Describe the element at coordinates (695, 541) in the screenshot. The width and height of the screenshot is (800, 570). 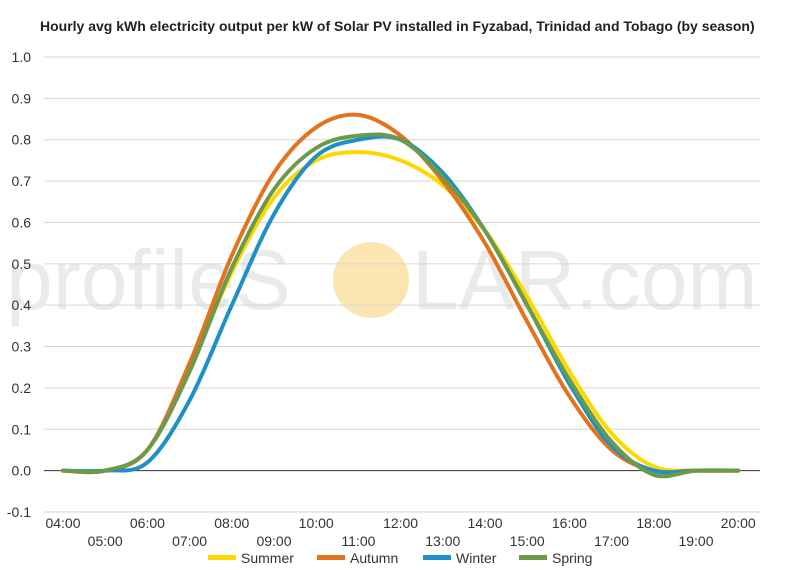
I see `x-tick-label: 19:00` at that location.